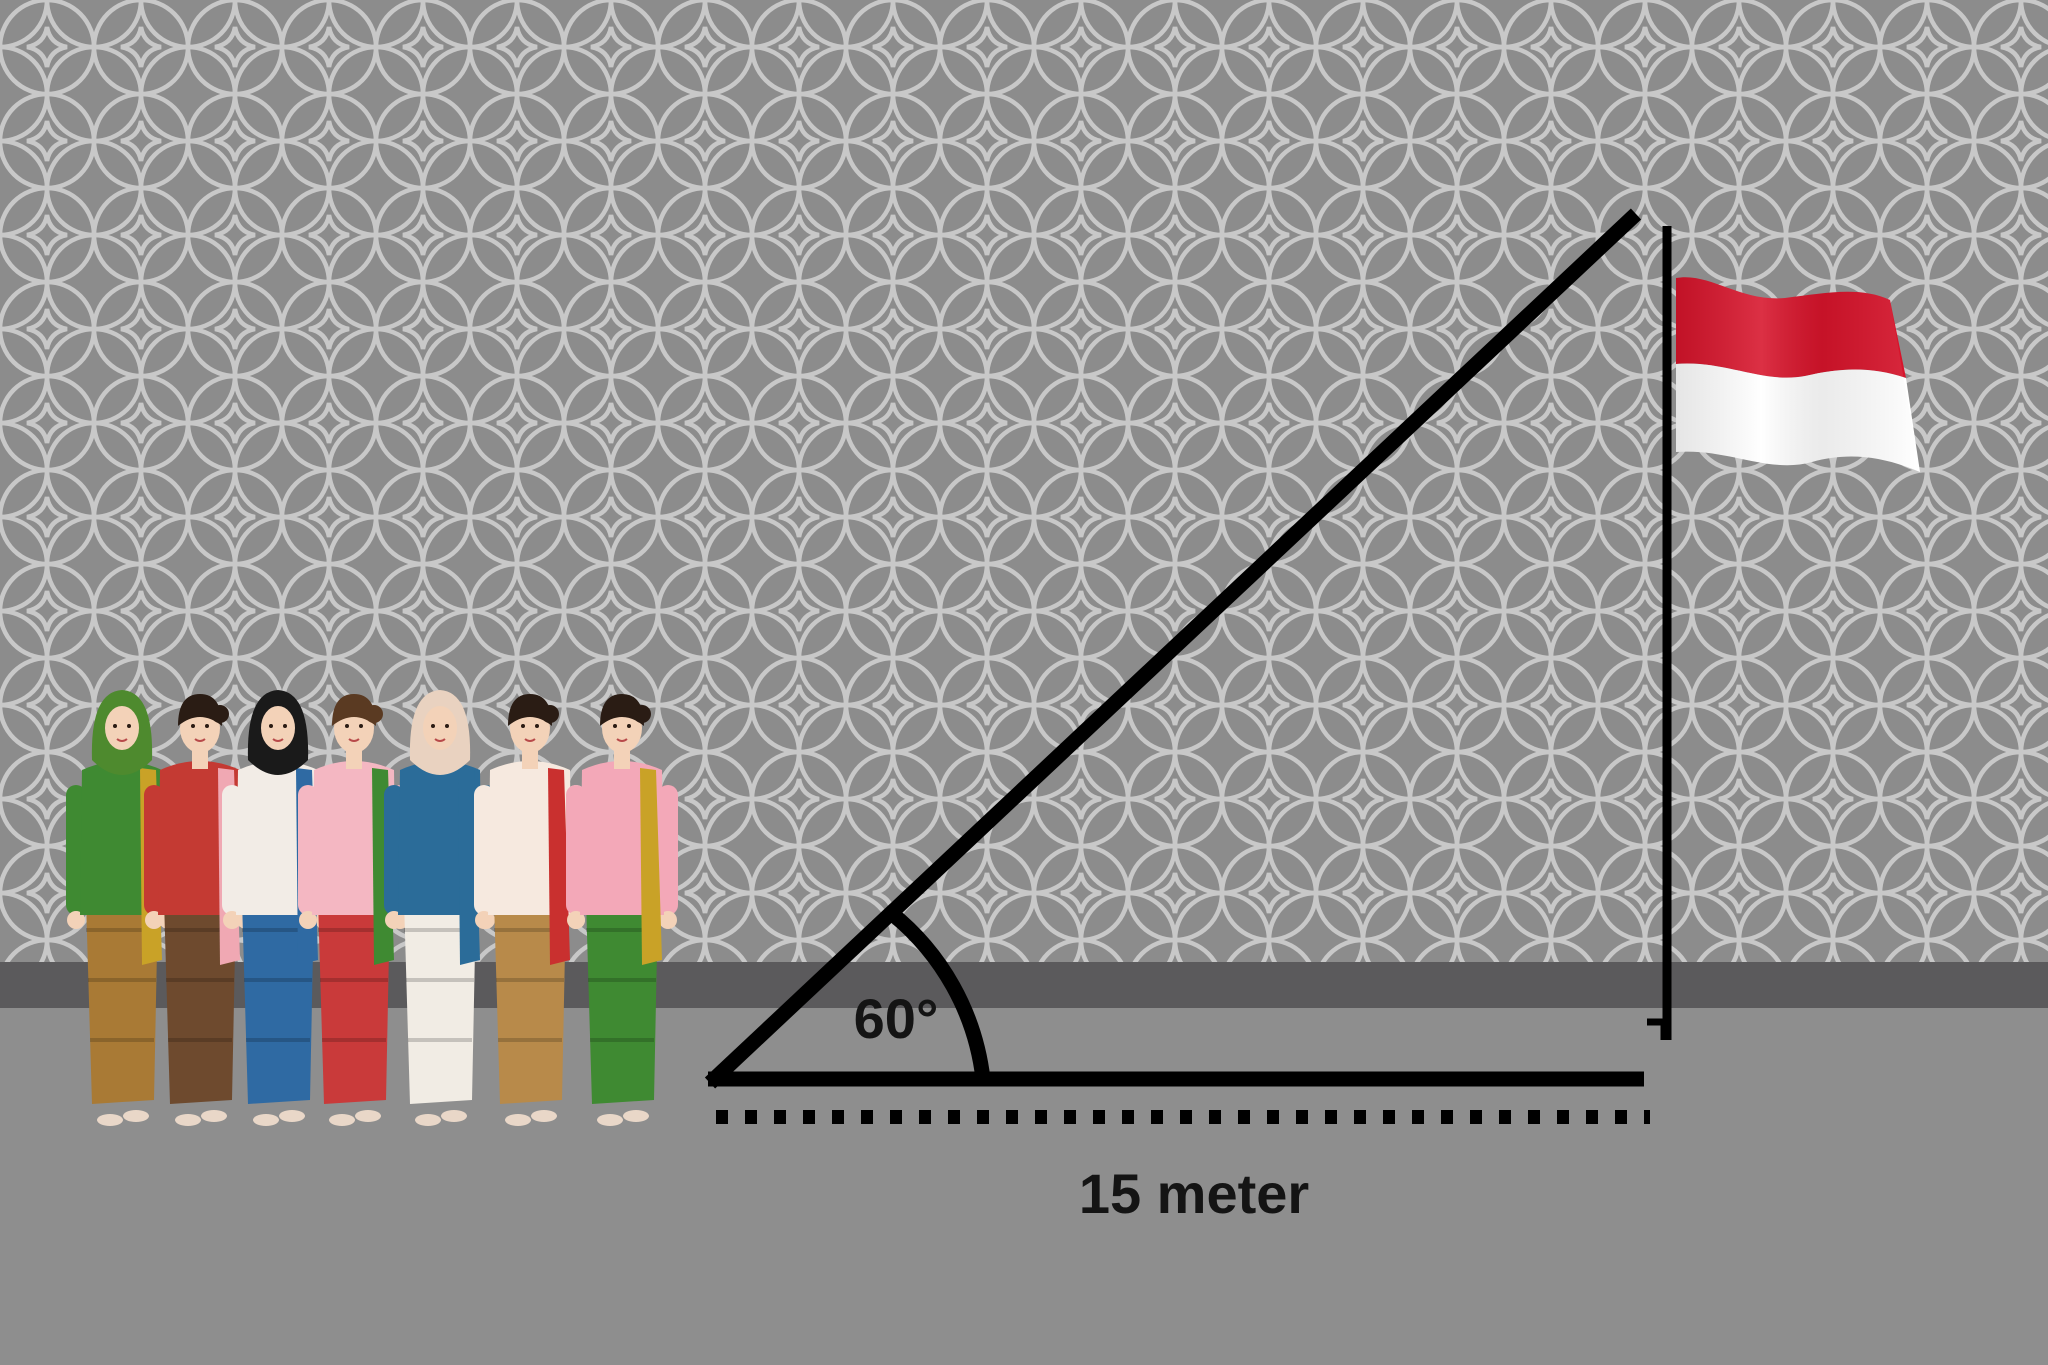 The image size is (2048, 1365). I want to click on distance-label: 15 meter, so click(1194, 1193).